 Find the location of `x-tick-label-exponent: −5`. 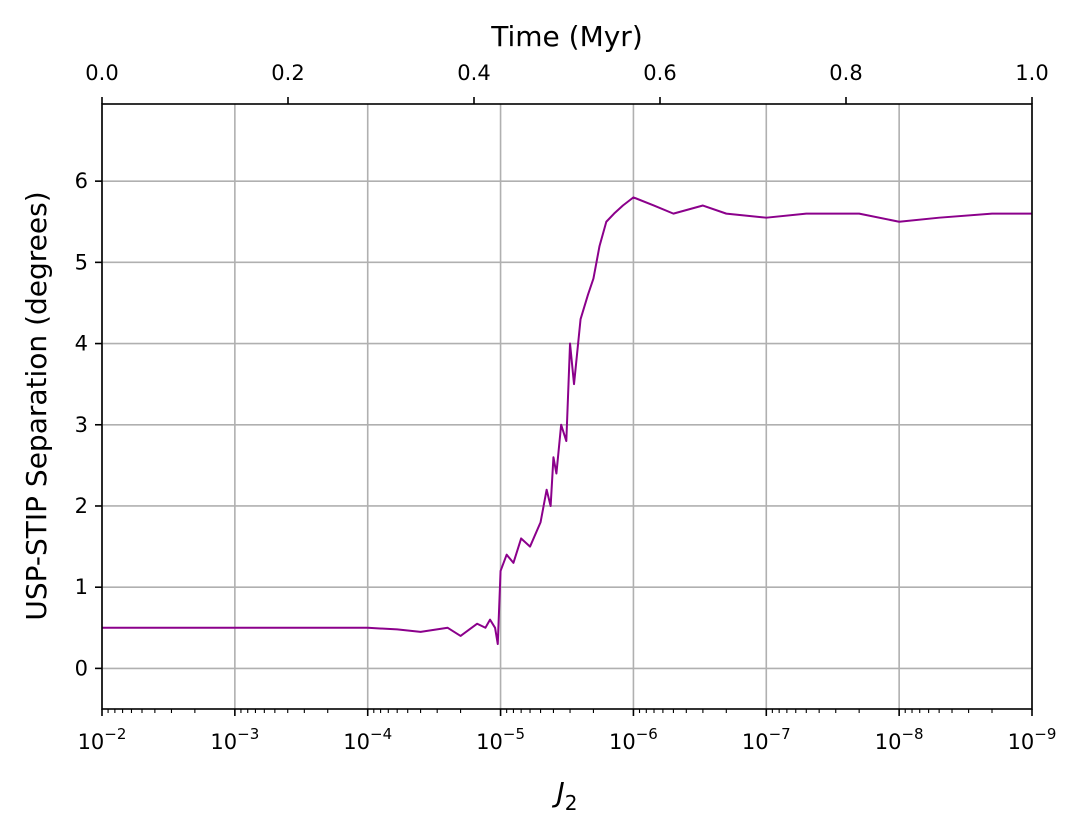

x-tick-label-exponent: −5 is located at coordinates (514, 734).